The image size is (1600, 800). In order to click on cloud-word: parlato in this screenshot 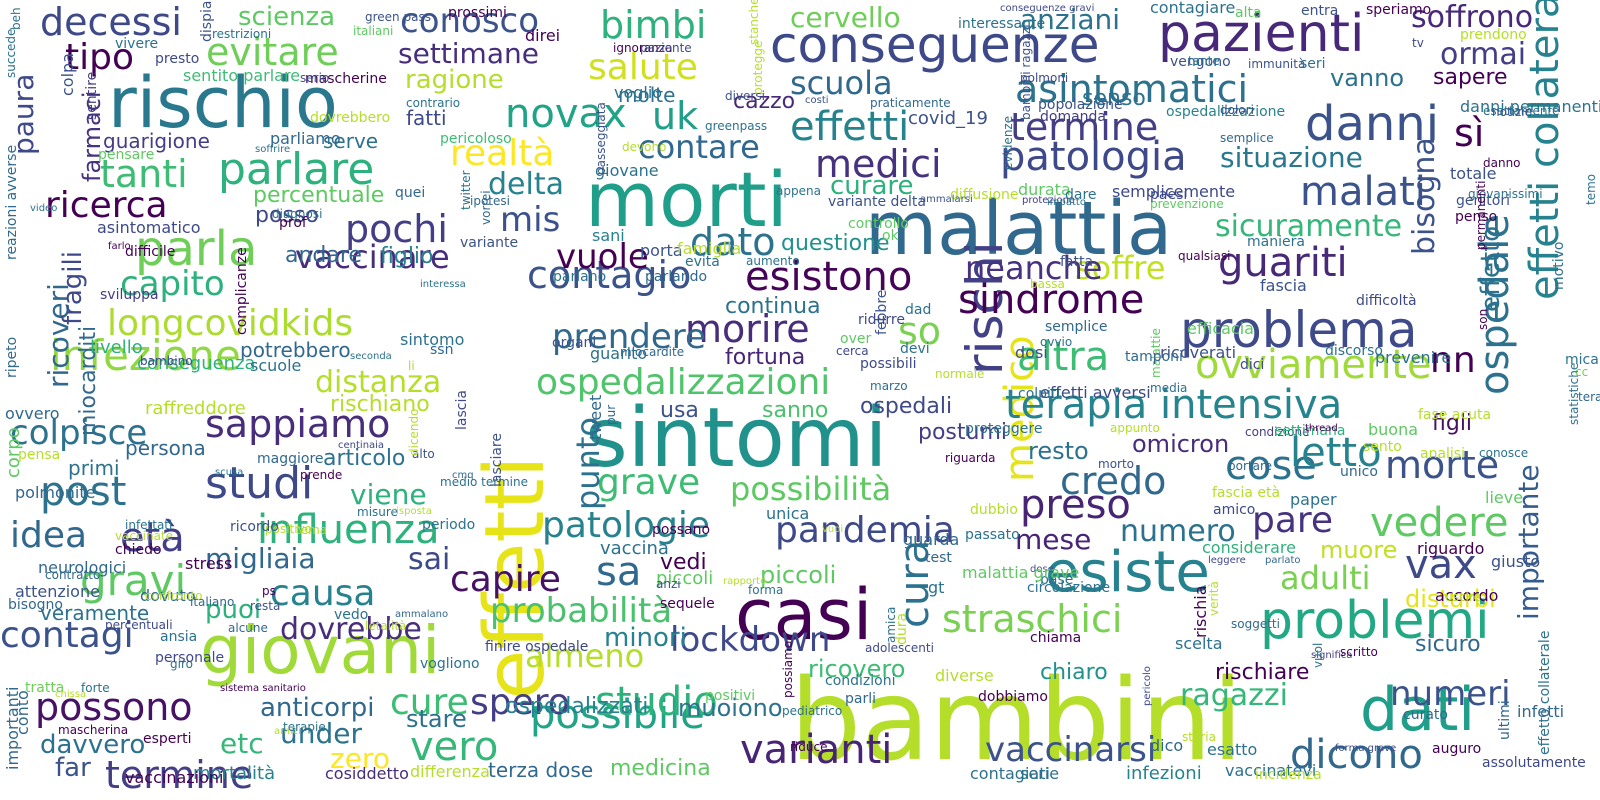, I will do `click(1283, 560)`.